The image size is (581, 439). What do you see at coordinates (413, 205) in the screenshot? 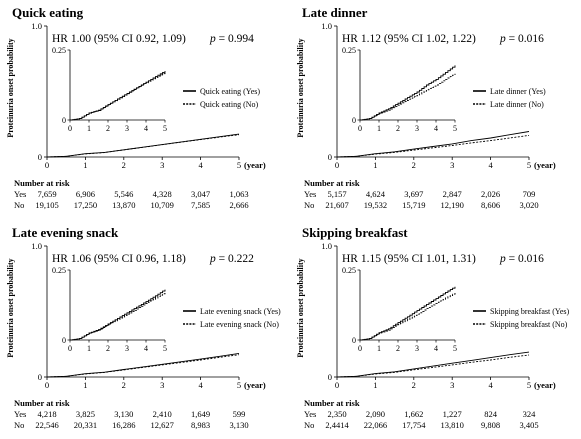
I see `risk-table-cell: 15,719` at bounding box center [413, 205].